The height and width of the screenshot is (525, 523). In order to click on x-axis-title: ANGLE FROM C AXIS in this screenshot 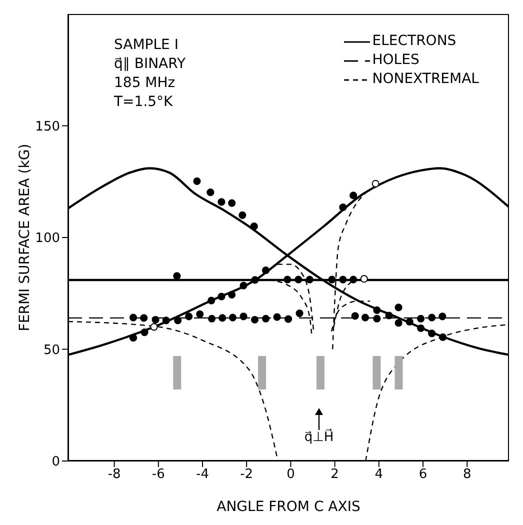, I will do `click(288, 507)`.